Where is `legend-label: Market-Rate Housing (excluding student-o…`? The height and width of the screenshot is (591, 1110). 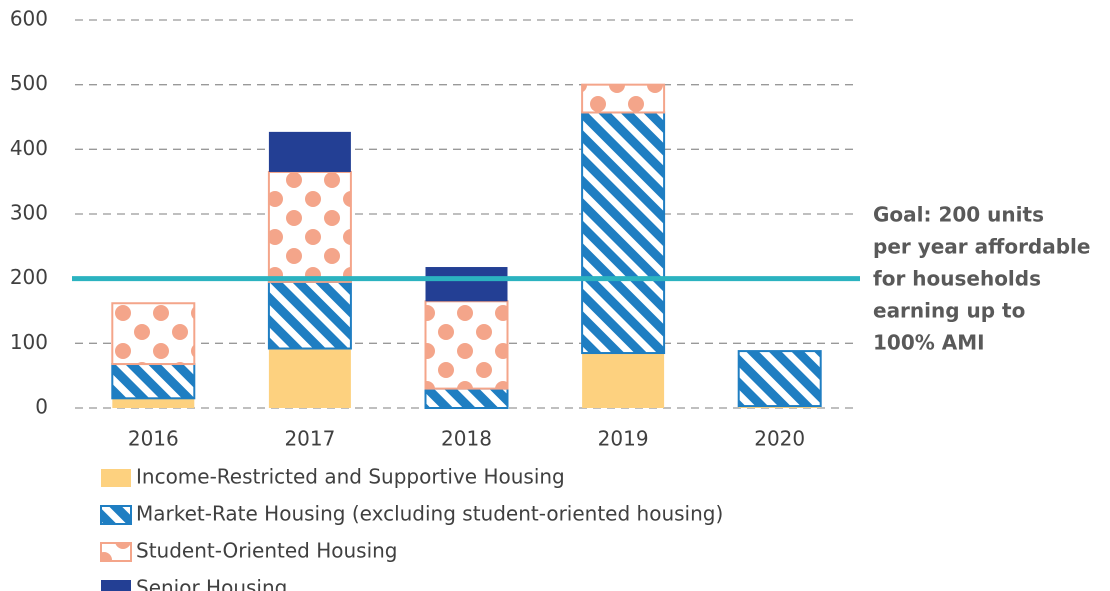 legend-label: Market-Rate Housing (excluding student-o… is located at coordinates (429, 514).